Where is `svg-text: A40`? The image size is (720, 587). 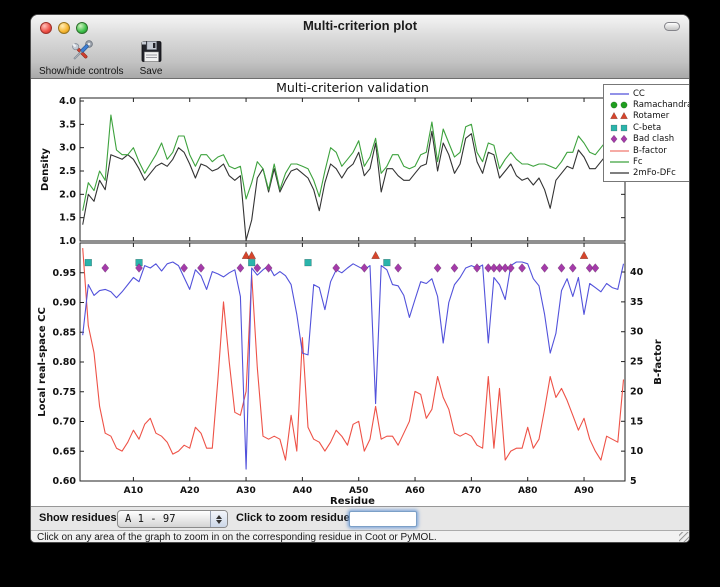
svg-text: A40 is located at coordinates (303, 491).